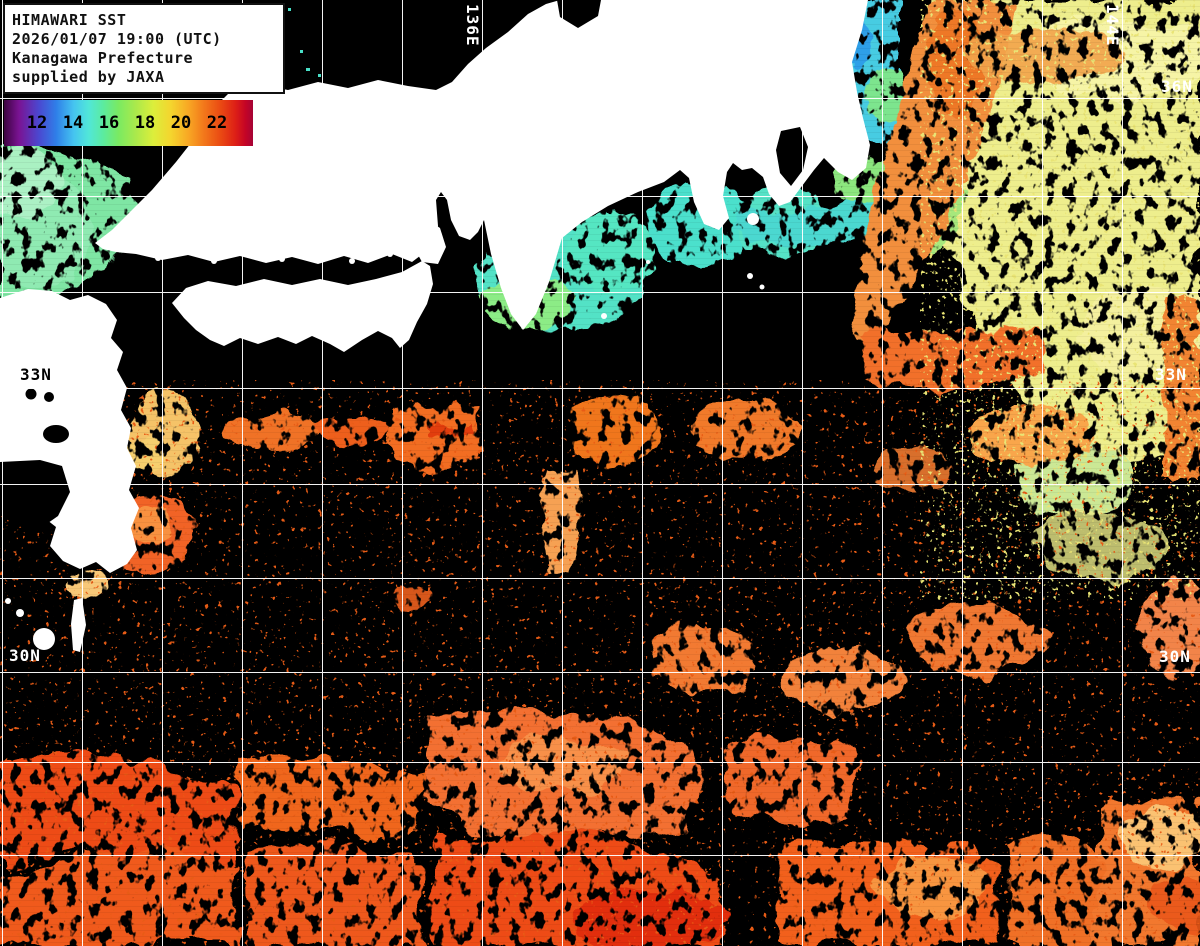  I want to click on izu-oshima-island, so click(753, 219).